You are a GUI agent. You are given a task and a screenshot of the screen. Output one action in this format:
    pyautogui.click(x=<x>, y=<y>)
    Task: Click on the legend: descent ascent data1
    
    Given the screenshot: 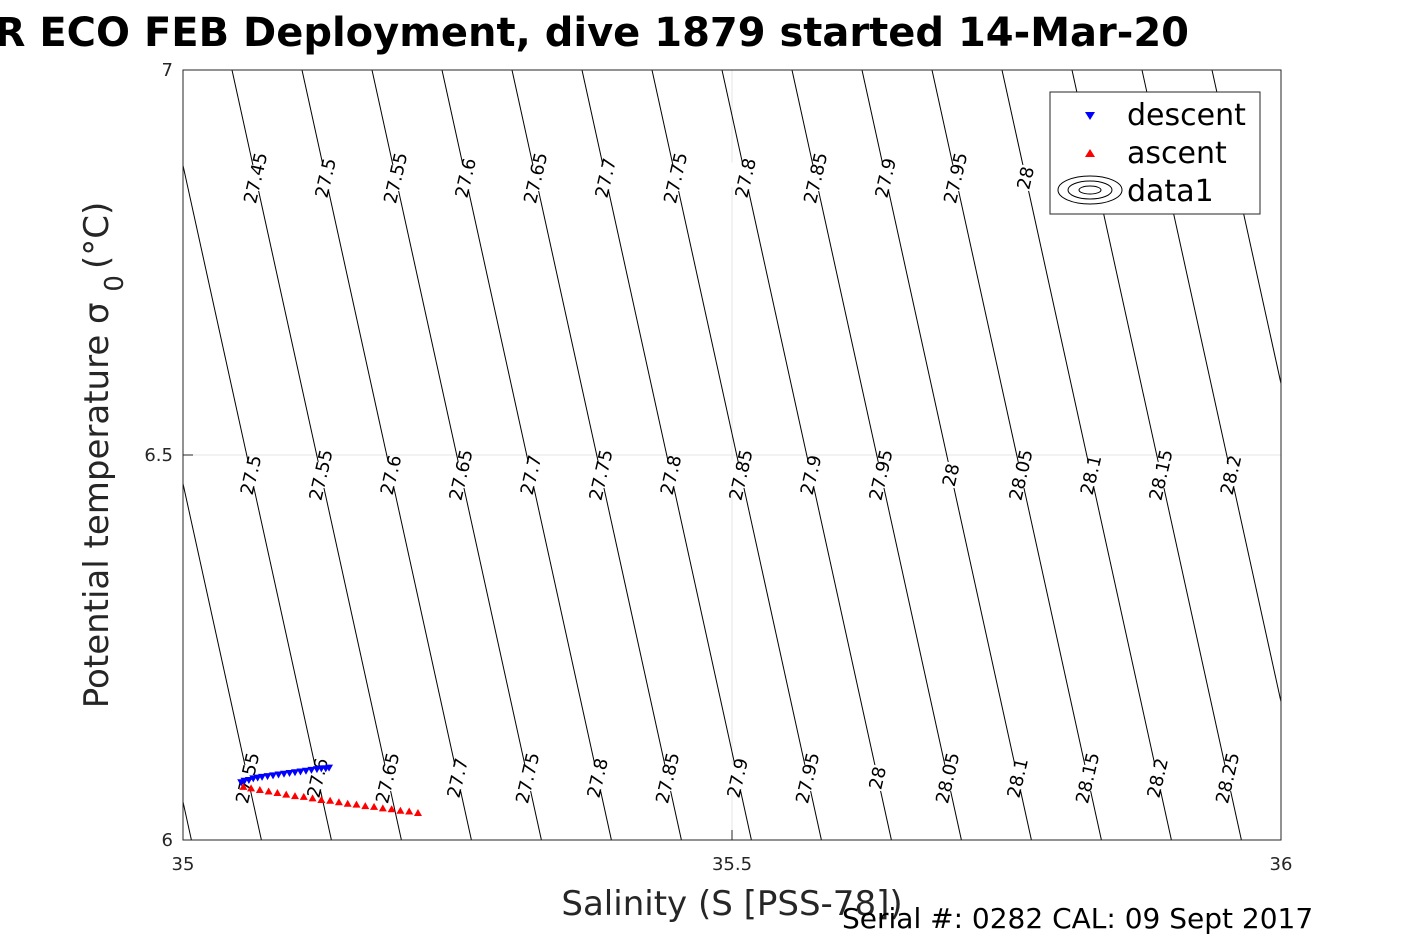 What is the action you would take?
    pyautogui.click(x=1155, y=153)
    